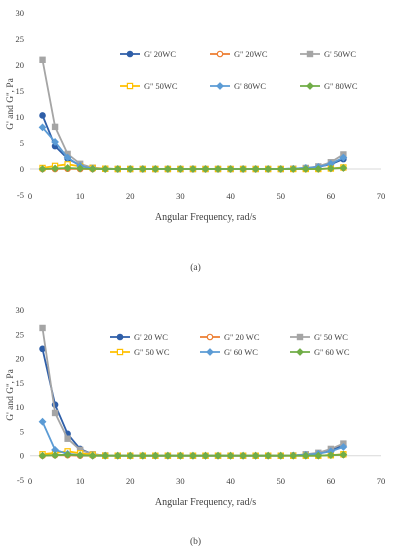 Image resolution: width=401 pixels, height=550 pixels. What do you see at coordinates (280, 196) in the screenshot?
I see `x-tick-label: 50` at bounding box center [280, 196].